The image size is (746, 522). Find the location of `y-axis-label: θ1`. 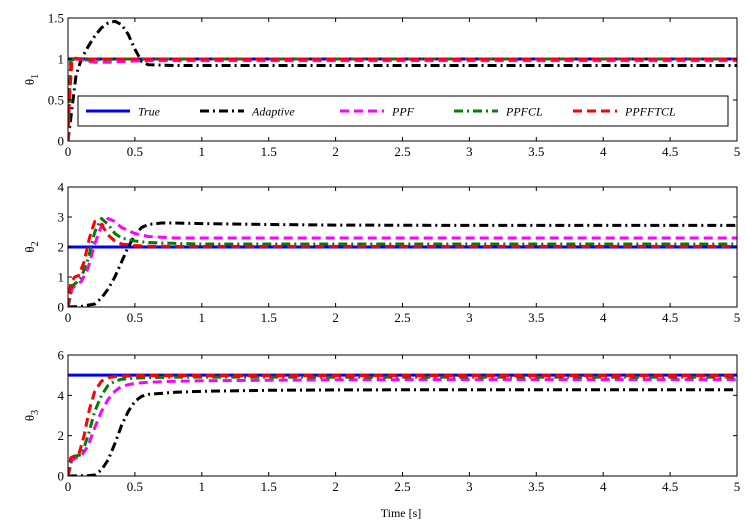

y-axis-label: θ1 is located at coordinates (31, 79).